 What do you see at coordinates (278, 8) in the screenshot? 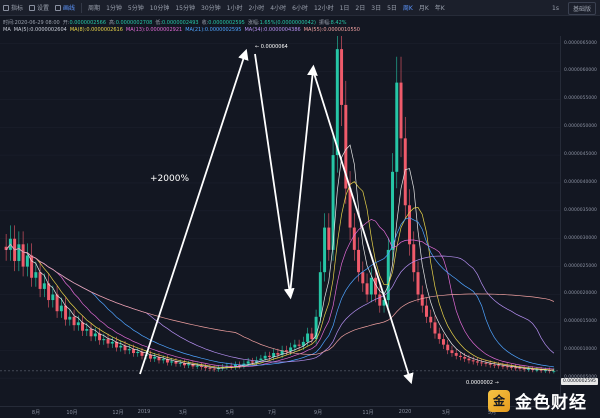
I see `toolbar-item-11: 4小时` at bounding box center [278, 8].